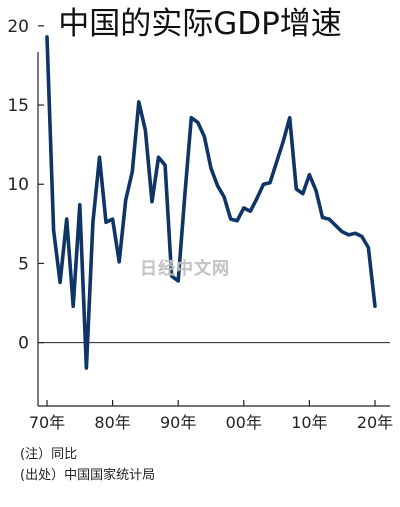  I want to click on x-tick-label: 80年, so click(112, 422).